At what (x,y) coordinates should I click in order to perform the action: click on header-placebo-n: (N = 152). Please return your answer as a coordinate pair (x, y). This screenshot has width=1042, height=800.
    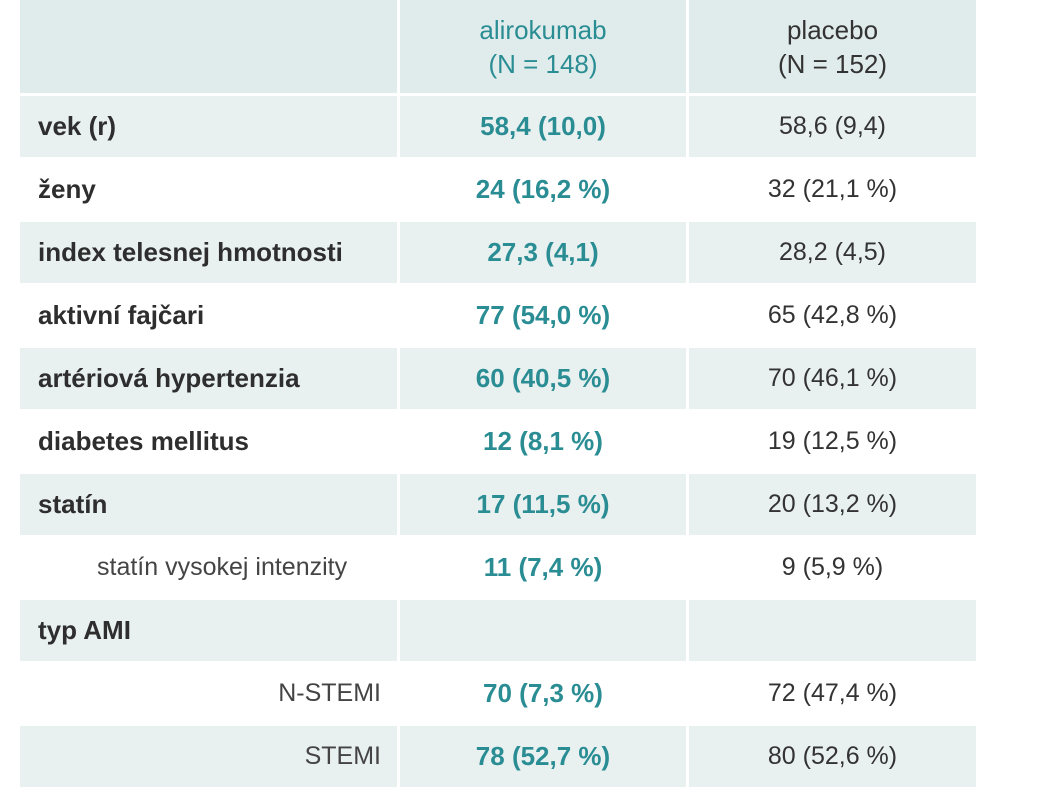
    Looking at the image, I should click on (832, 63).